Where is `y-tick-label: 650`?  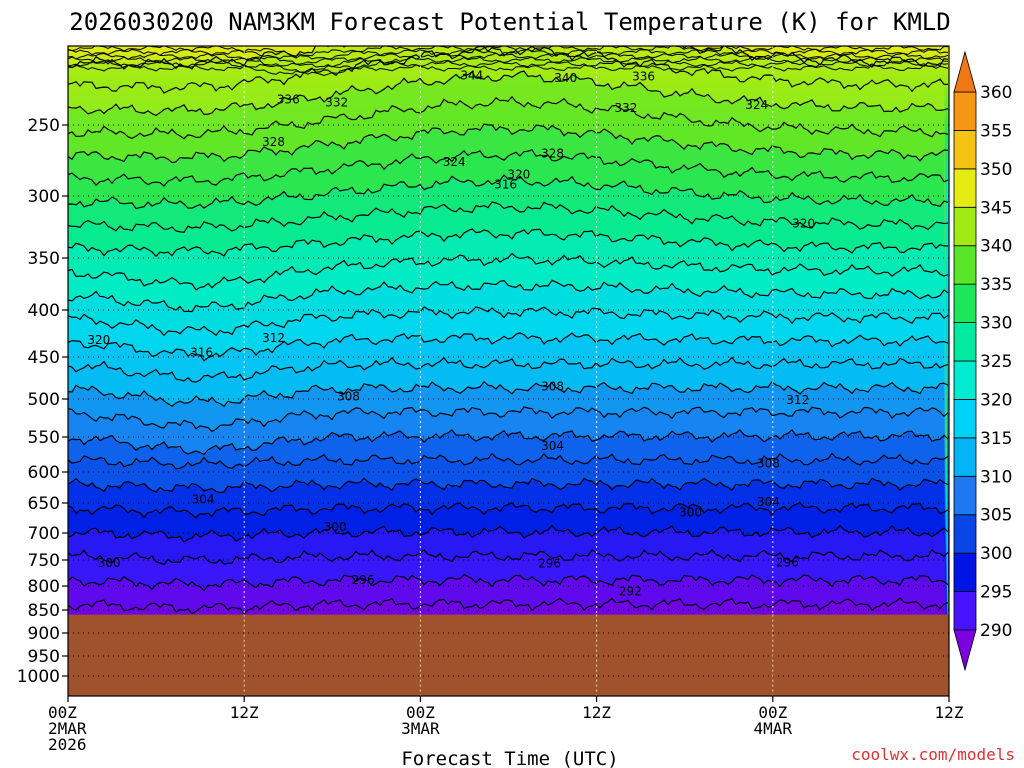 y-tick-label: 650 is located at coordinates (44, 504).